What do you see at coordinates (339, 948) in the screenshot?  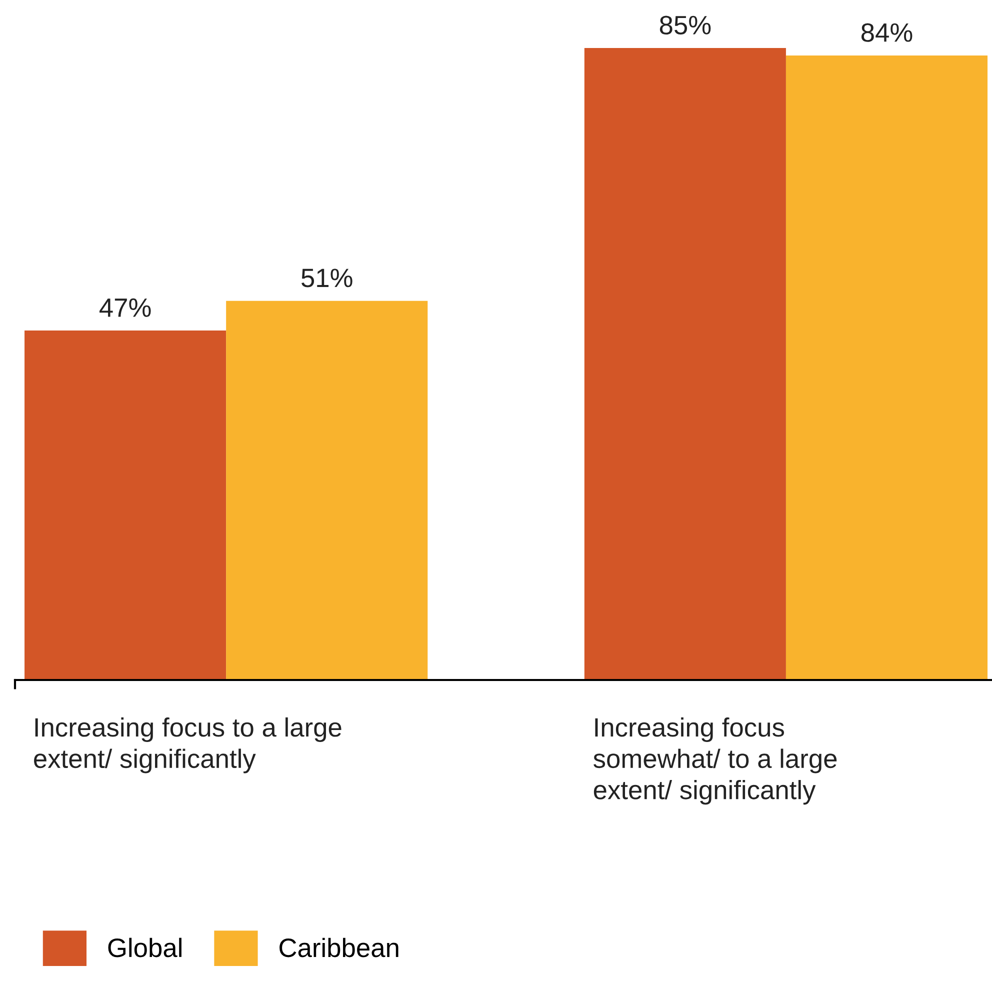 I see `legend-label: Caribbean` at bounding box center [339, 948].